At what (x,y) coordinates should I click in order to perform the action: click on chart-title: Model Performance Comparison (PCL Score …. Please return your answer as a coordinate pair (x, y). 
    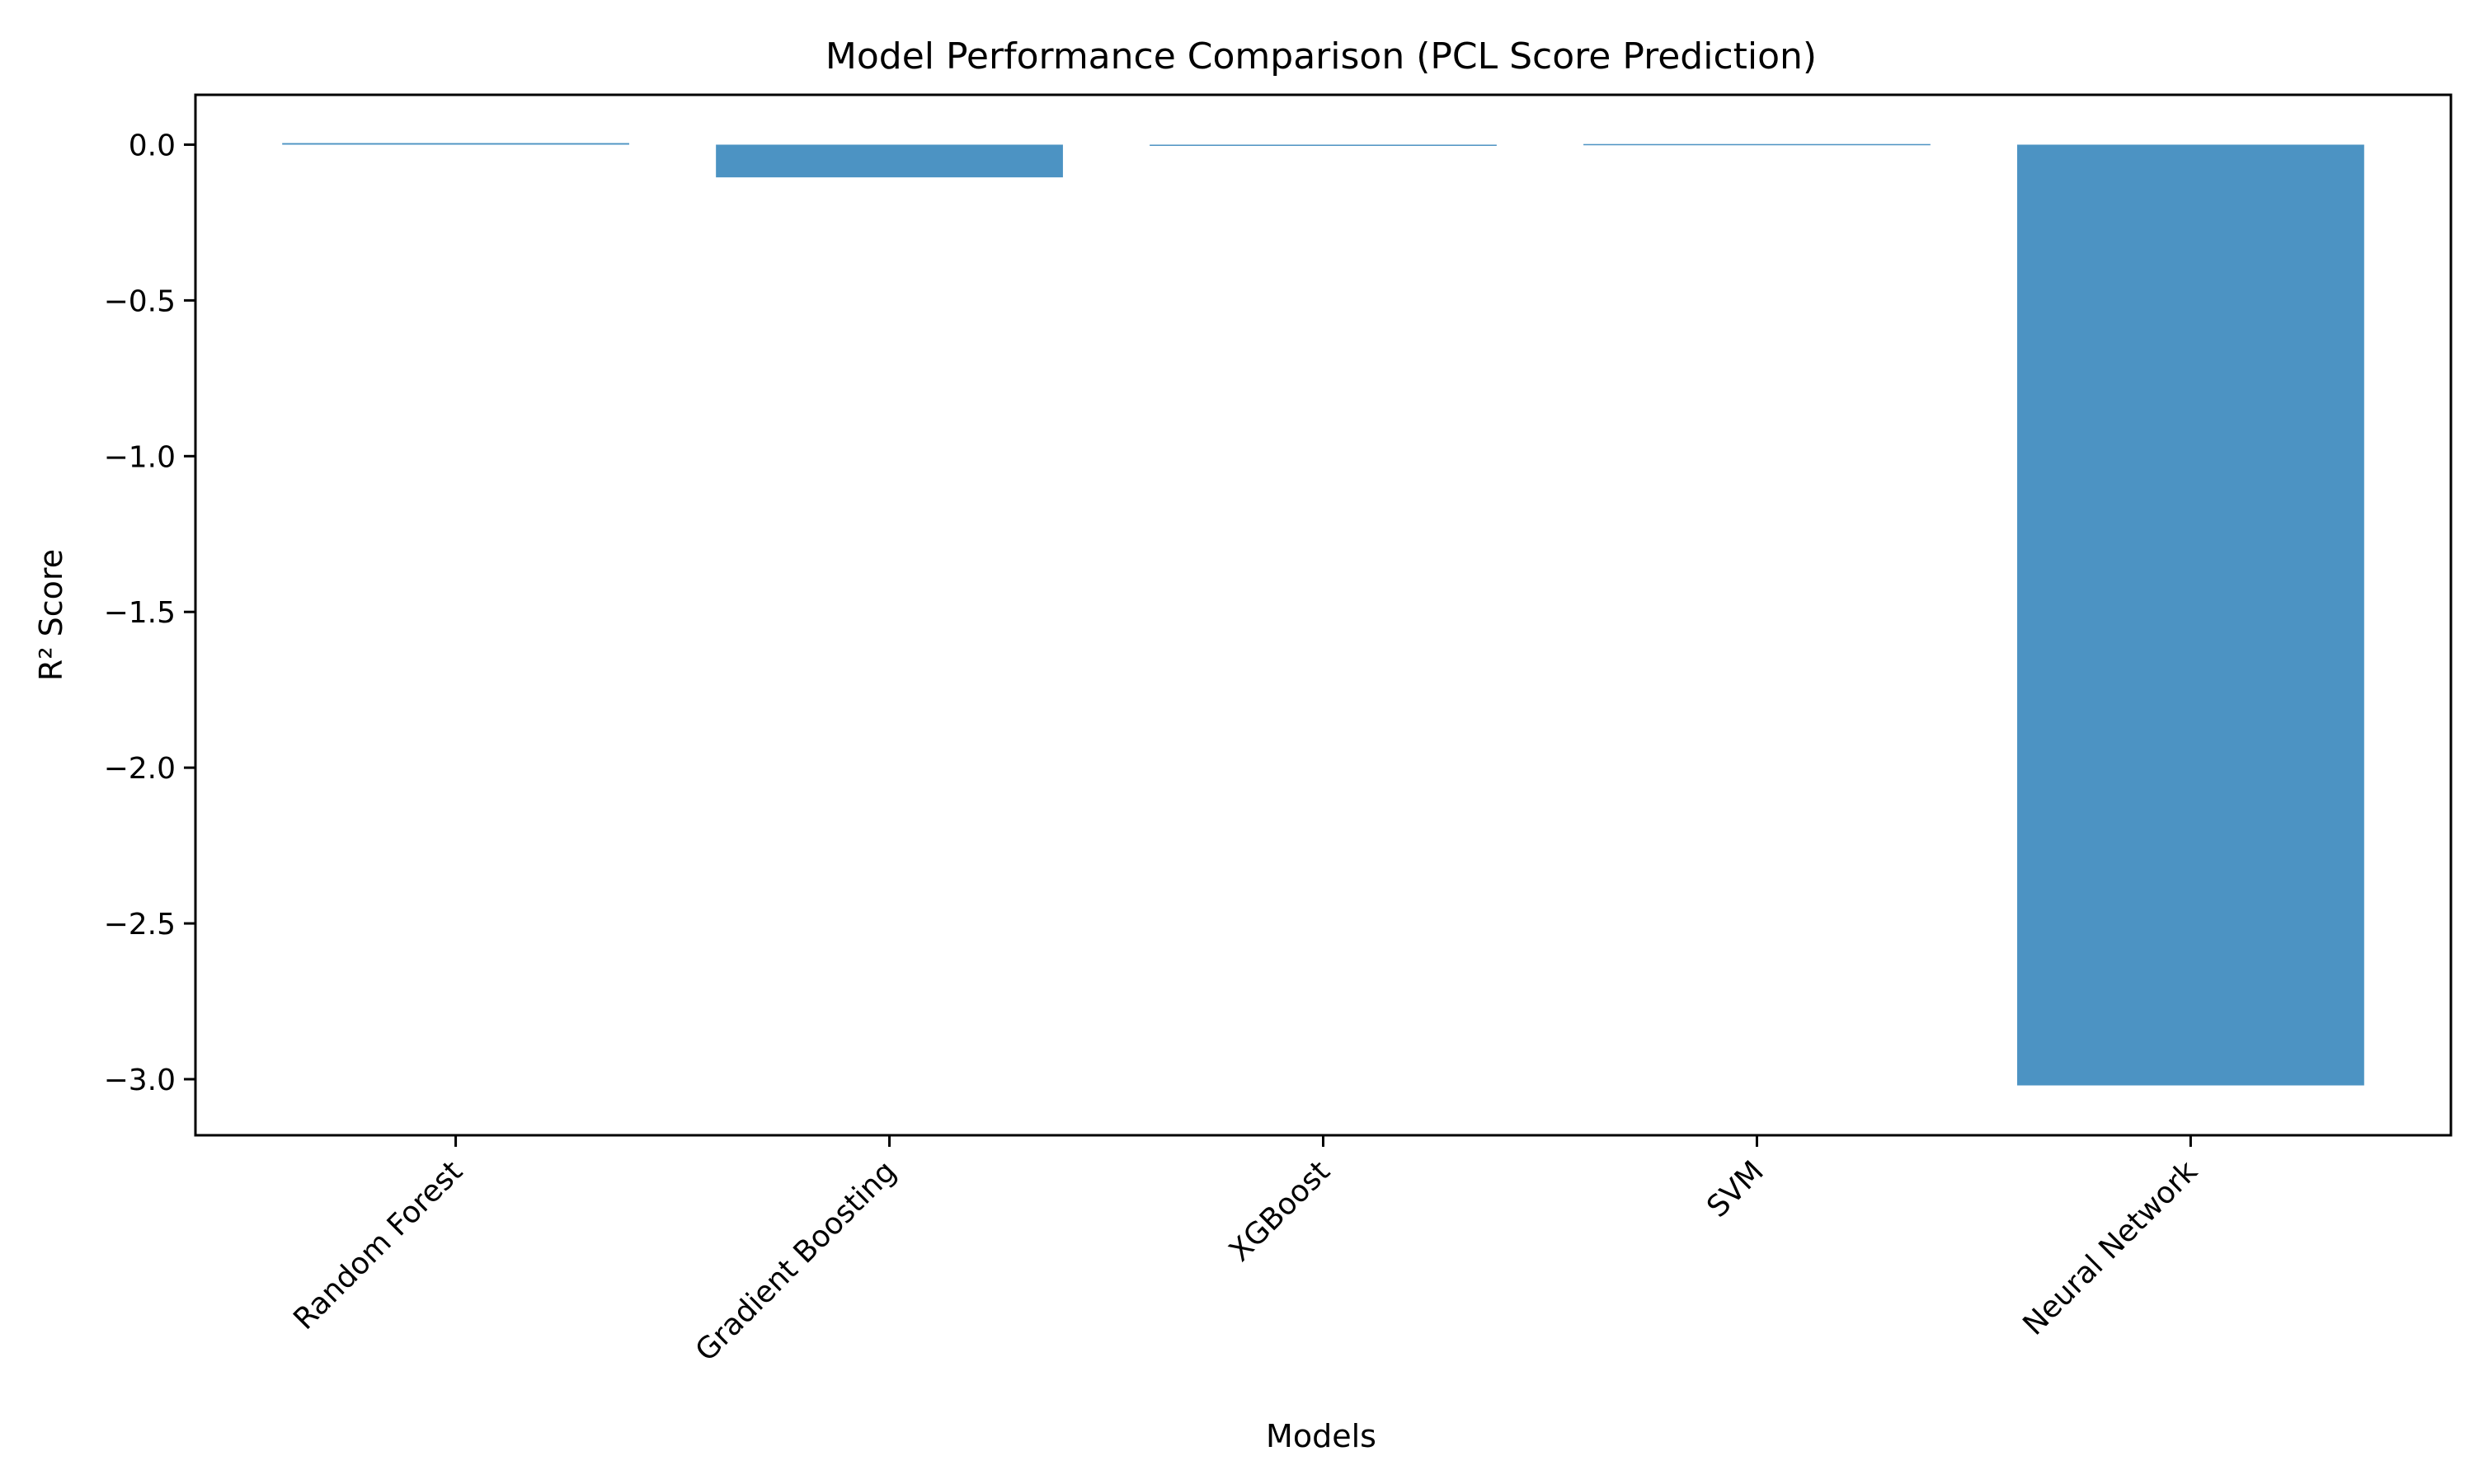
    Looking at the image, I should click on (1321, 56).